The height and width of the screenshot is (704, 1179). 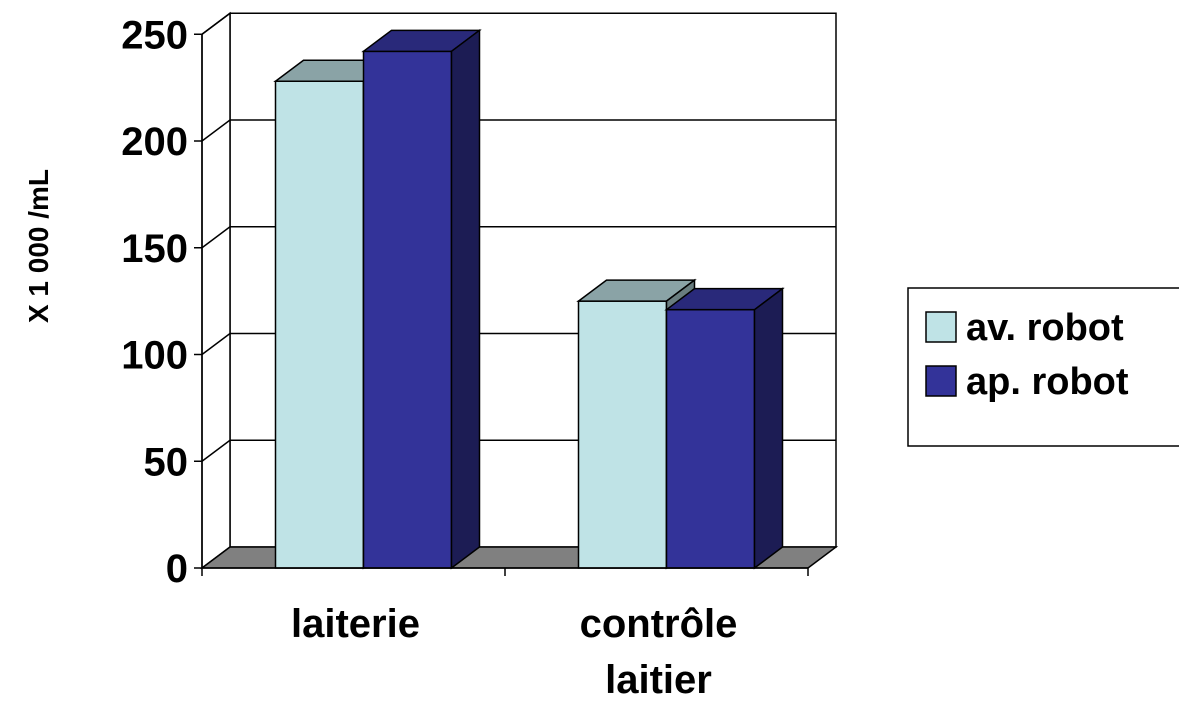 I want to click on y-tick-label: 150, so click(x=154, y=249).